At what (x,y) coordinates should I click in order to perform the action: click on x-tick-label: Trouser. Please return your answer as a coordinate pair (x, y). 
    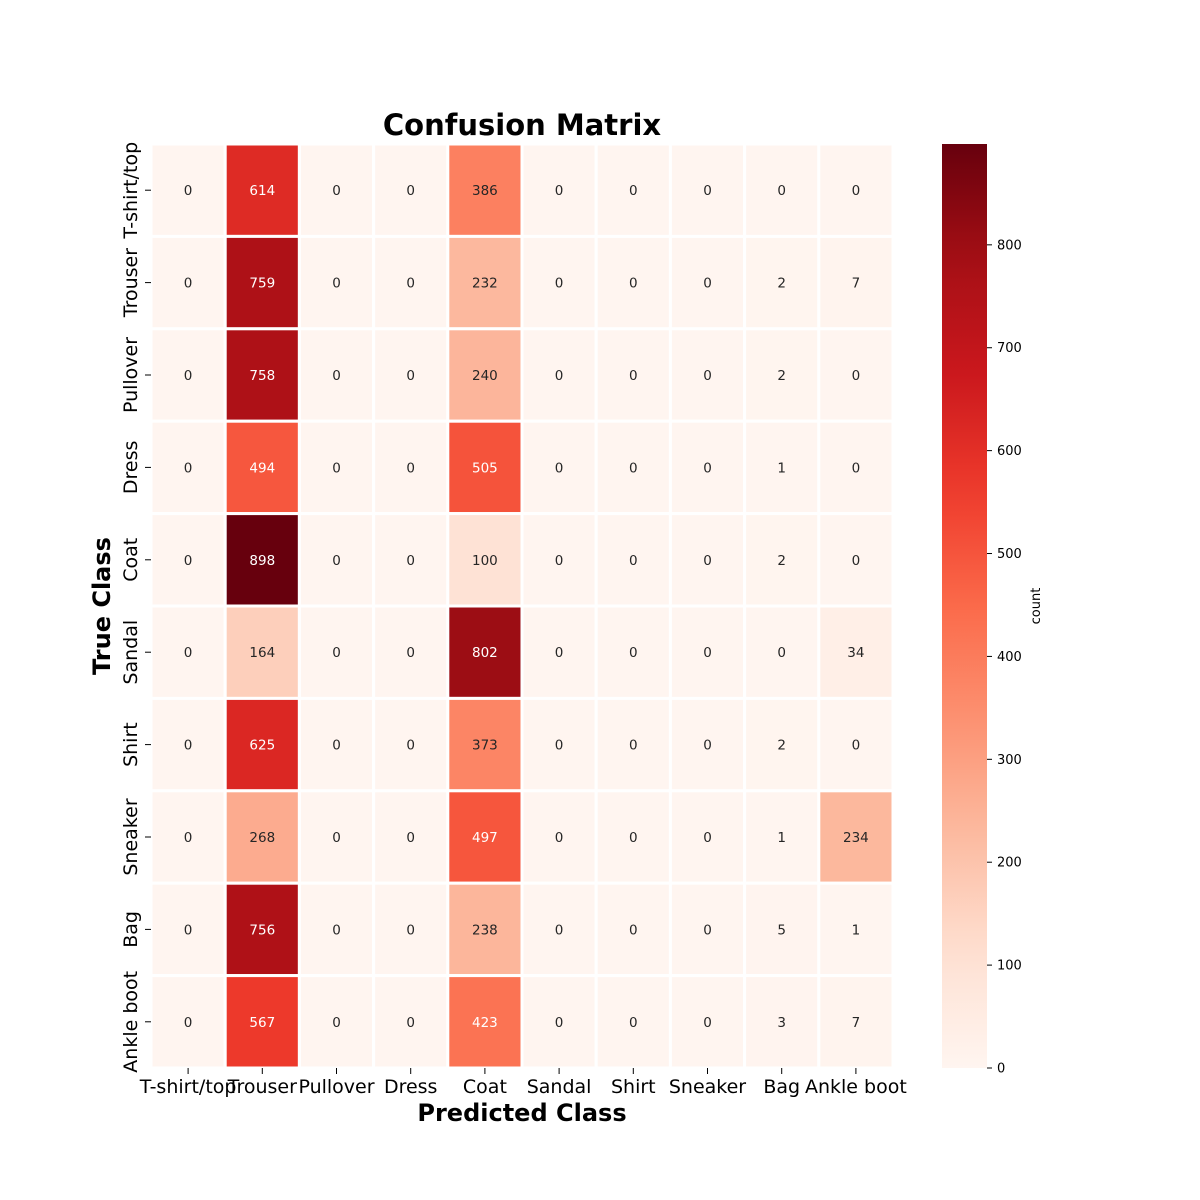
    Looking at the image, I should click on (262, 1087).